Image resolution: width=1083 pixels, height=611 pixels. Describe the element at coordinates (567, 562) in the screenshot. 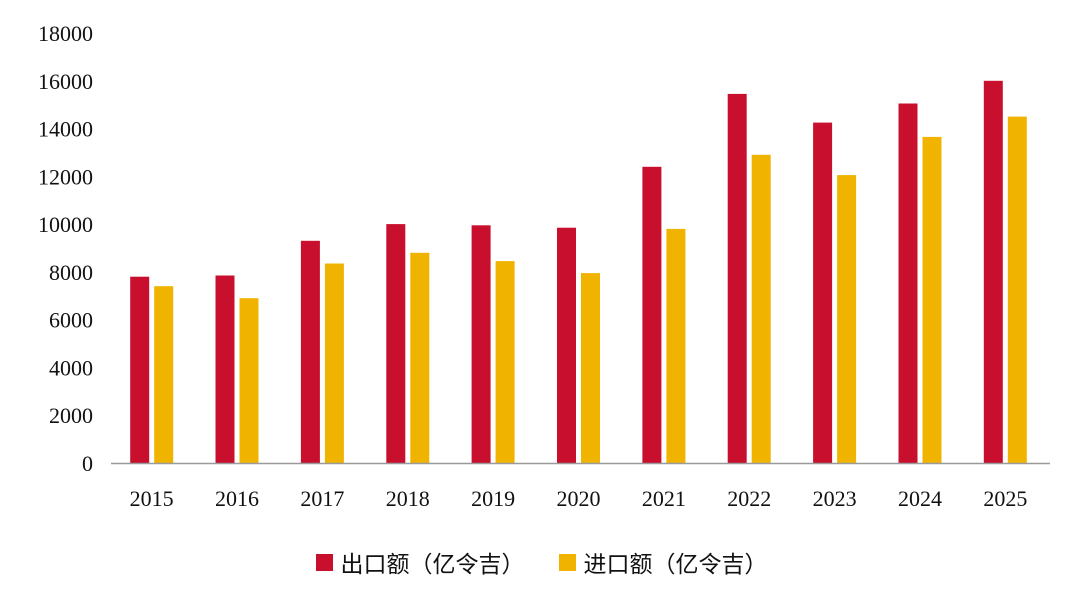

I see `legend-swatch-import` at that location.